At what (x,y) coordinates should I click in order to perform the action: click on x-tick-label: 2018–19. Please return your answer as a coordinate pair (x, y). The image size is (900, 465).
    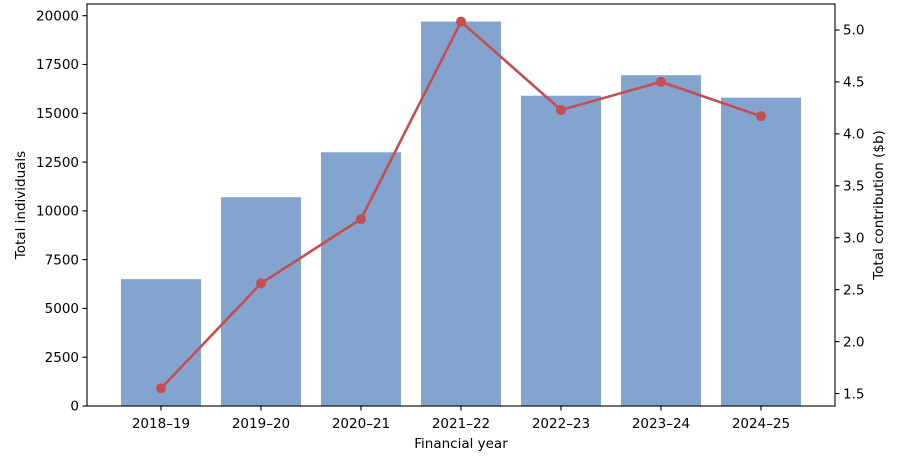
    Looking at the image, I should click on (161, 424).